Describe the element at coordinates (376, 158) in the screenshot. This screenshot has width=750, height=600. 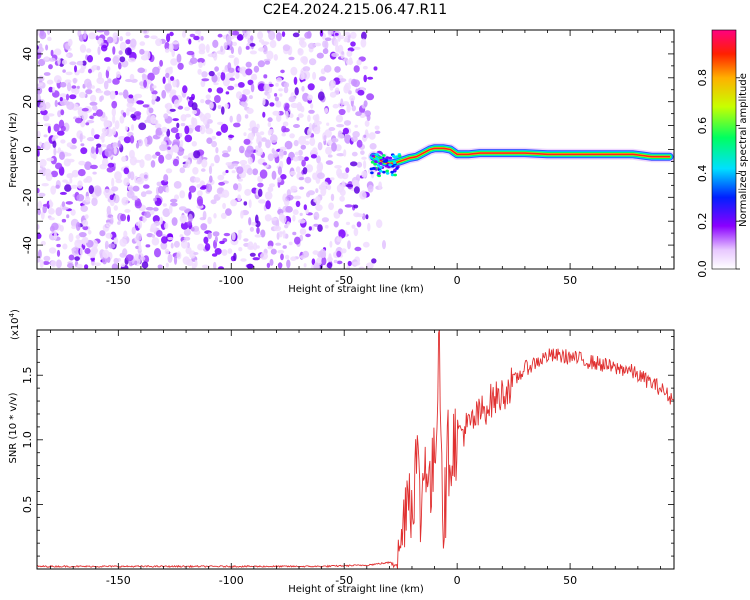
I see `ridge-speckle` at that location.